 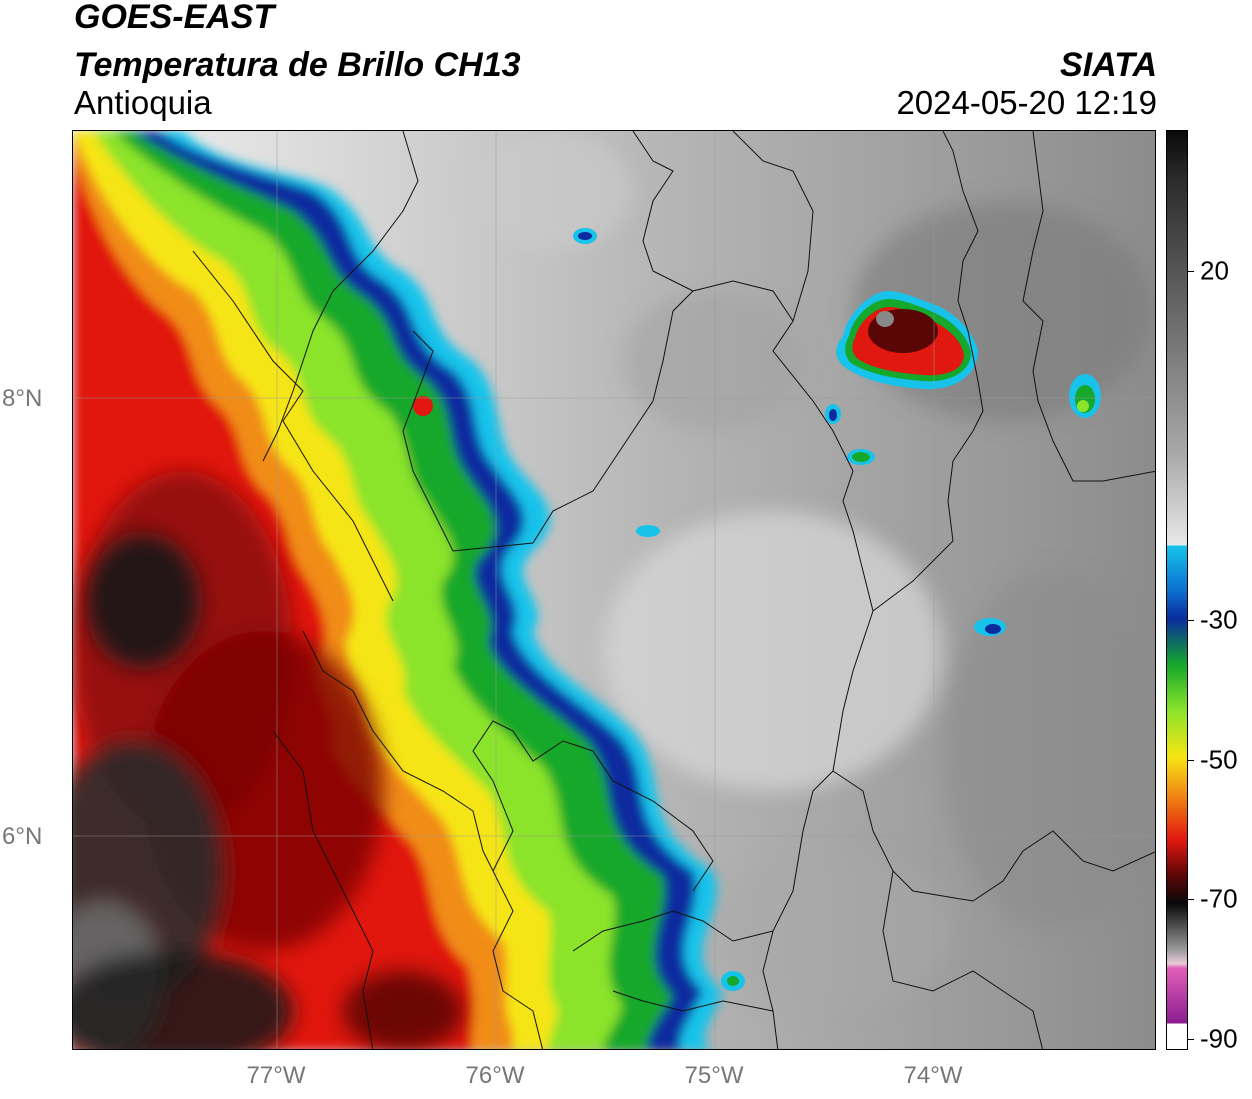 I want to click on colorbar-gradient, so click(x=1177, y=590).